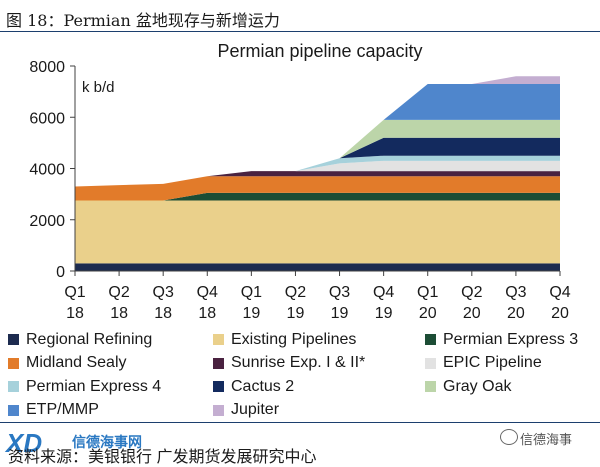 Image resolution: width=600 pixels, height=467 pixels. I want to click on area-midland-sealy, so click(317, 188).